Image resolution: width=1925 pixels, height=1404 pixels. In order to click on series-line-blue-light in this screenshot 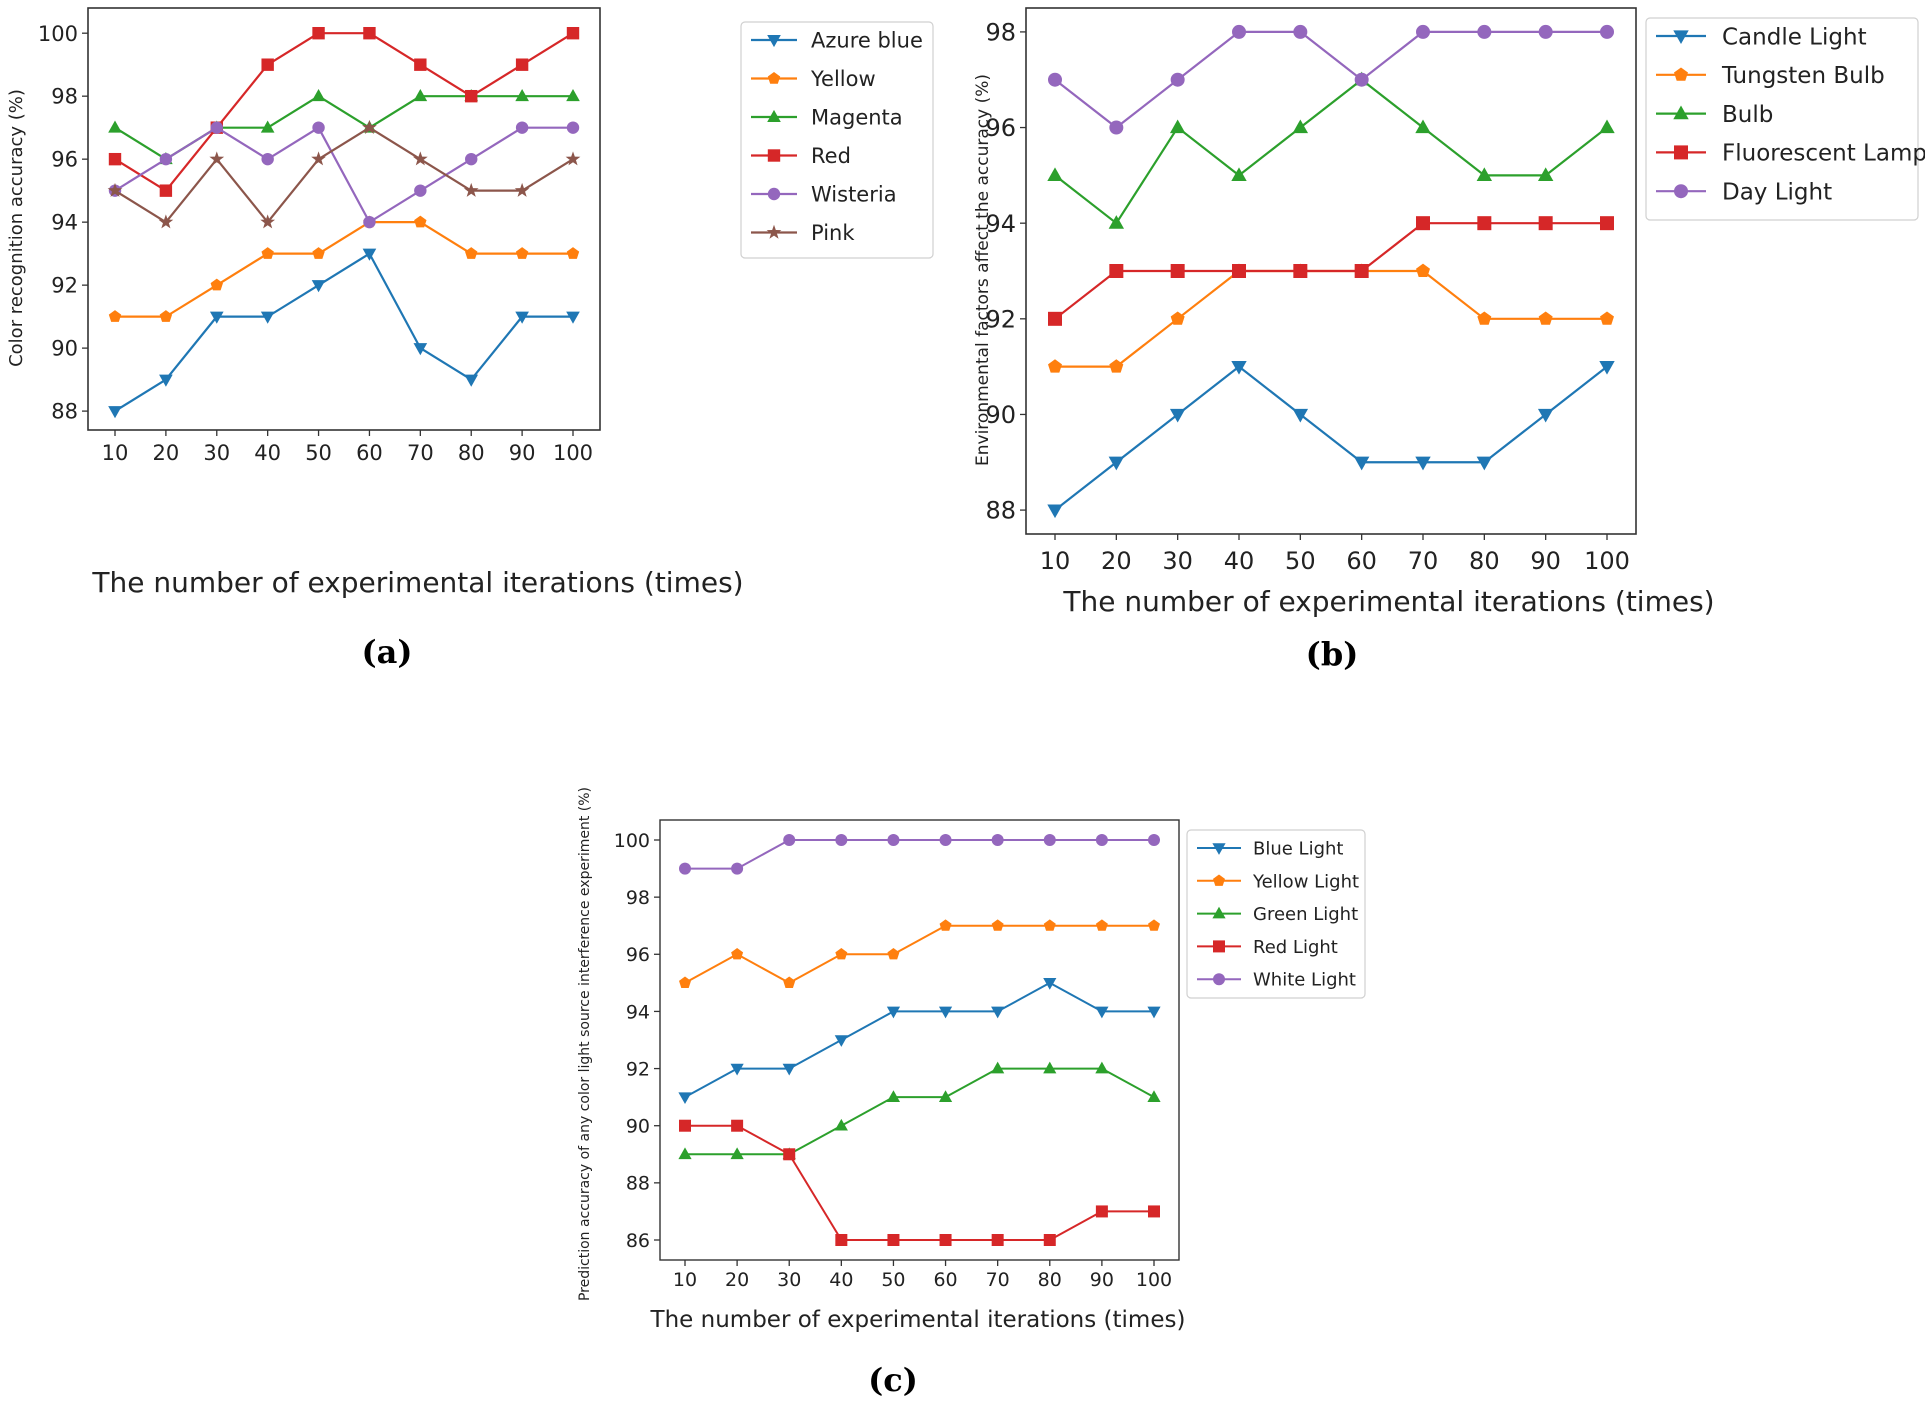, I will do `click(919, 1040)`.